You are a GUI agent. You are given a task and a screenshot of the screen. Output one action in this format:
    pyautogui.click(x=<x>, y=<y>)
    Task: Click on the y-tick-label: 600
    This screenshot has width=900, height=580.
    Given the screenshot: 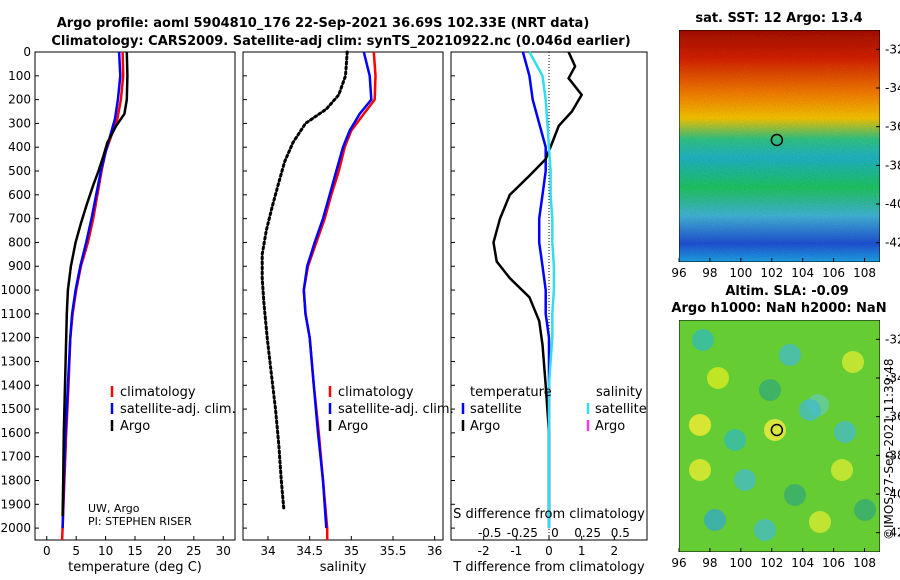 What is the action you would take?
    pyautogui.click(x=19, y=195)
    